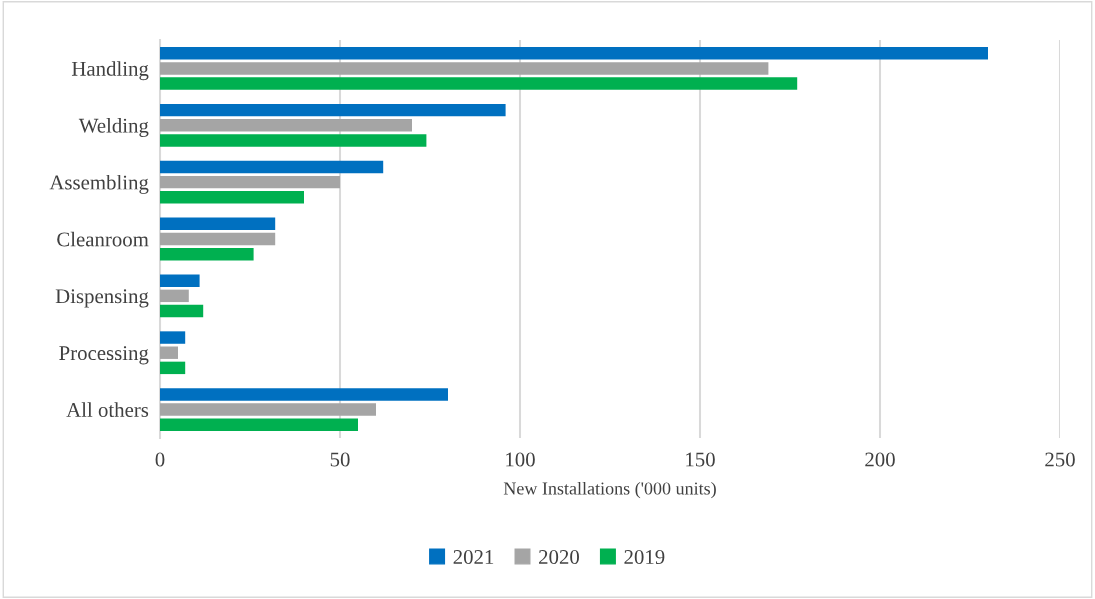  Describe the element at coordinates (104, 355) in the screenshot. I see `y-tick-label: Processing` at that location.